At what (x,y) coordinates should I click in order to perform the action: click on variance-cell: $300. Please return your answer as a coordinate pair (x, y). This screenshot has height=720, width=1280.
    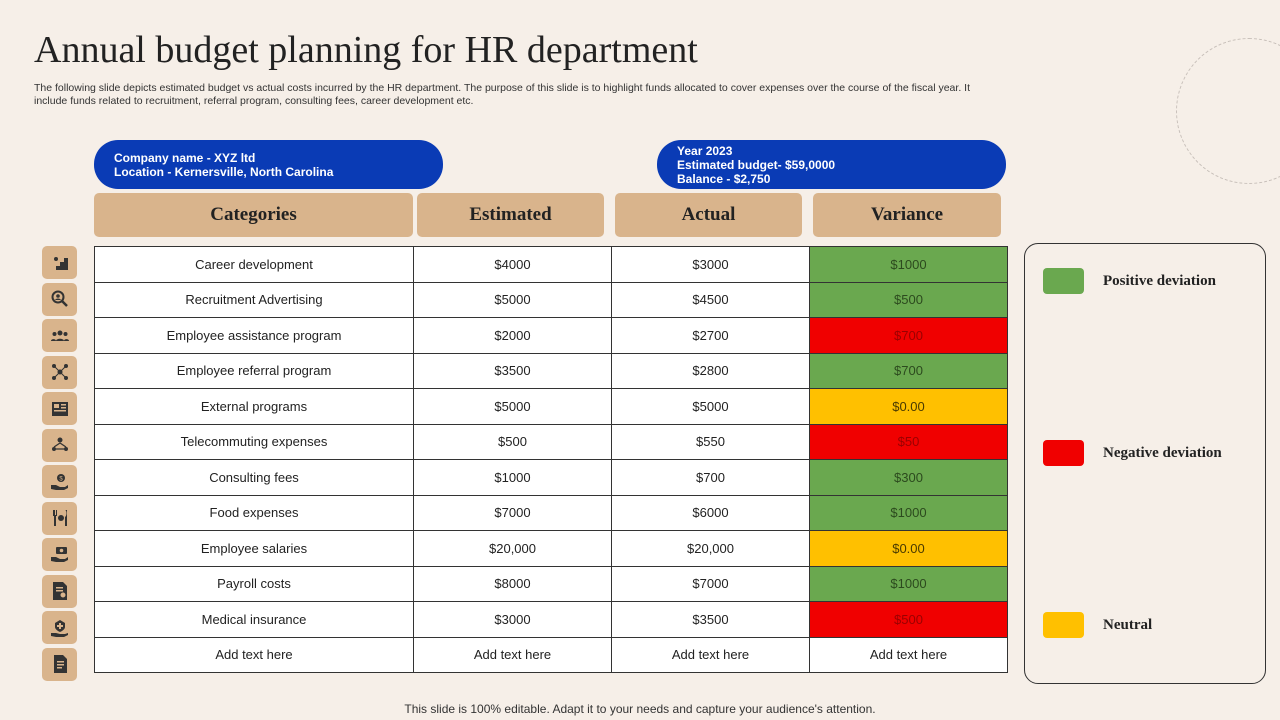
    Looking at the image, I should click on (908, 477).